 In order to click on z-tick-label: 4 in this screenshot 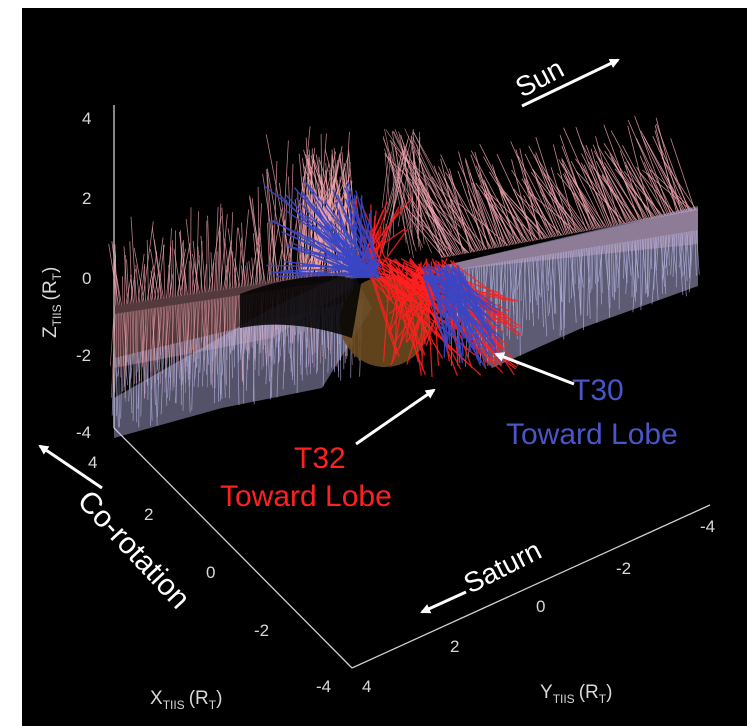, I will do `click(86, 118)`.